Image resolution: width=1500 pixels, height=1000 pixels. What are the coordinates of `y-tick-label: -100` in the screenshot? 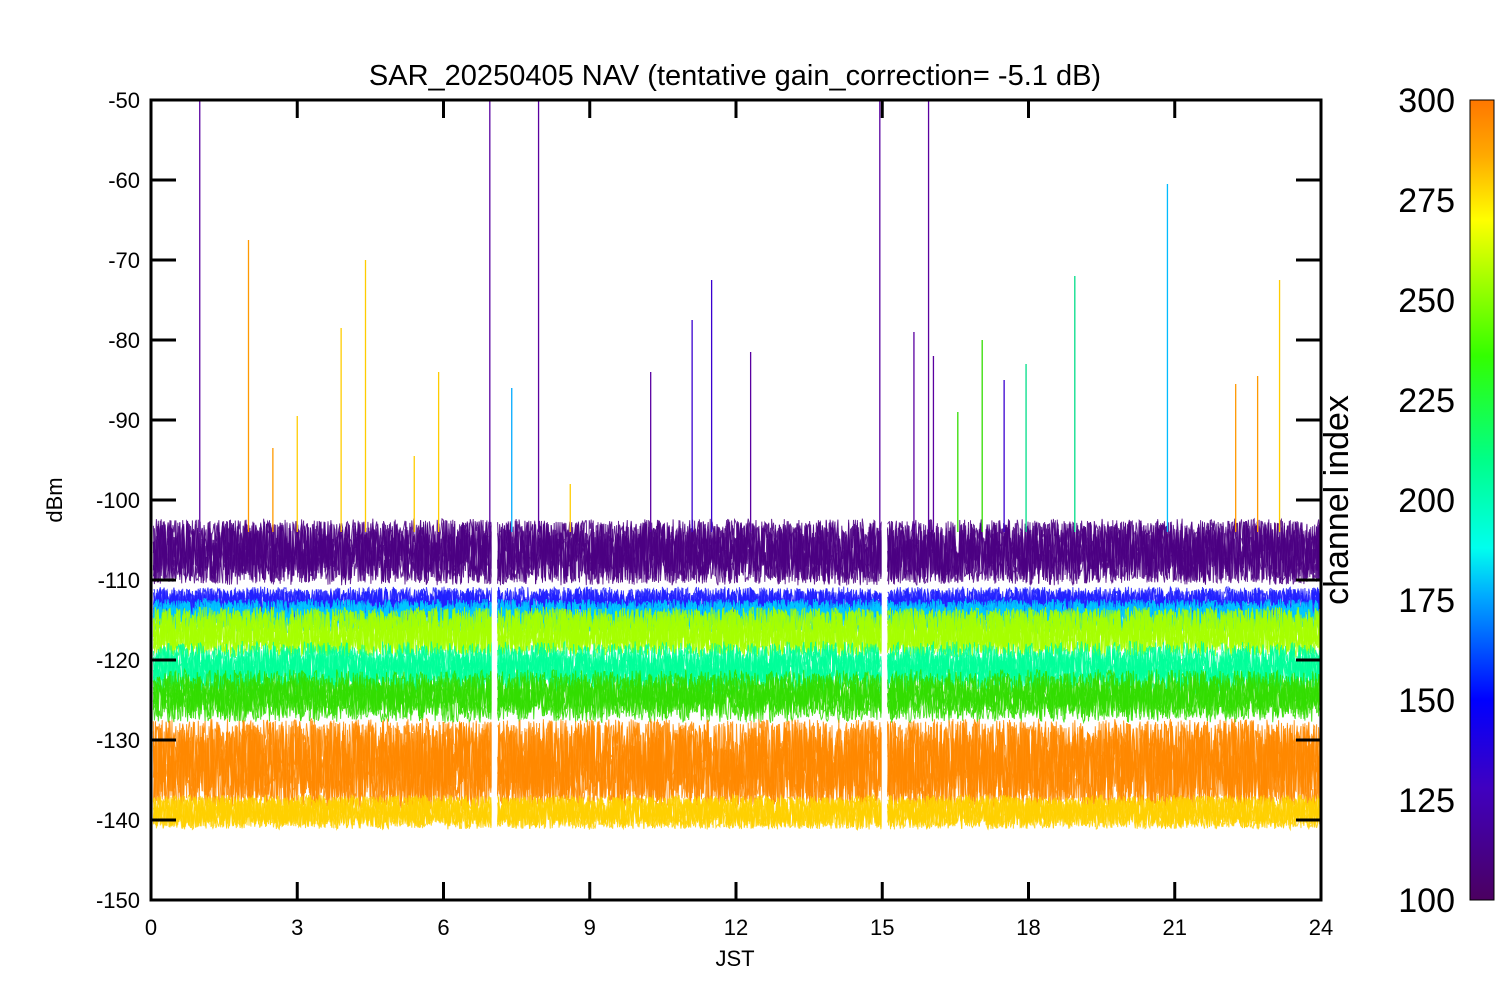 It's located at (118, 500).